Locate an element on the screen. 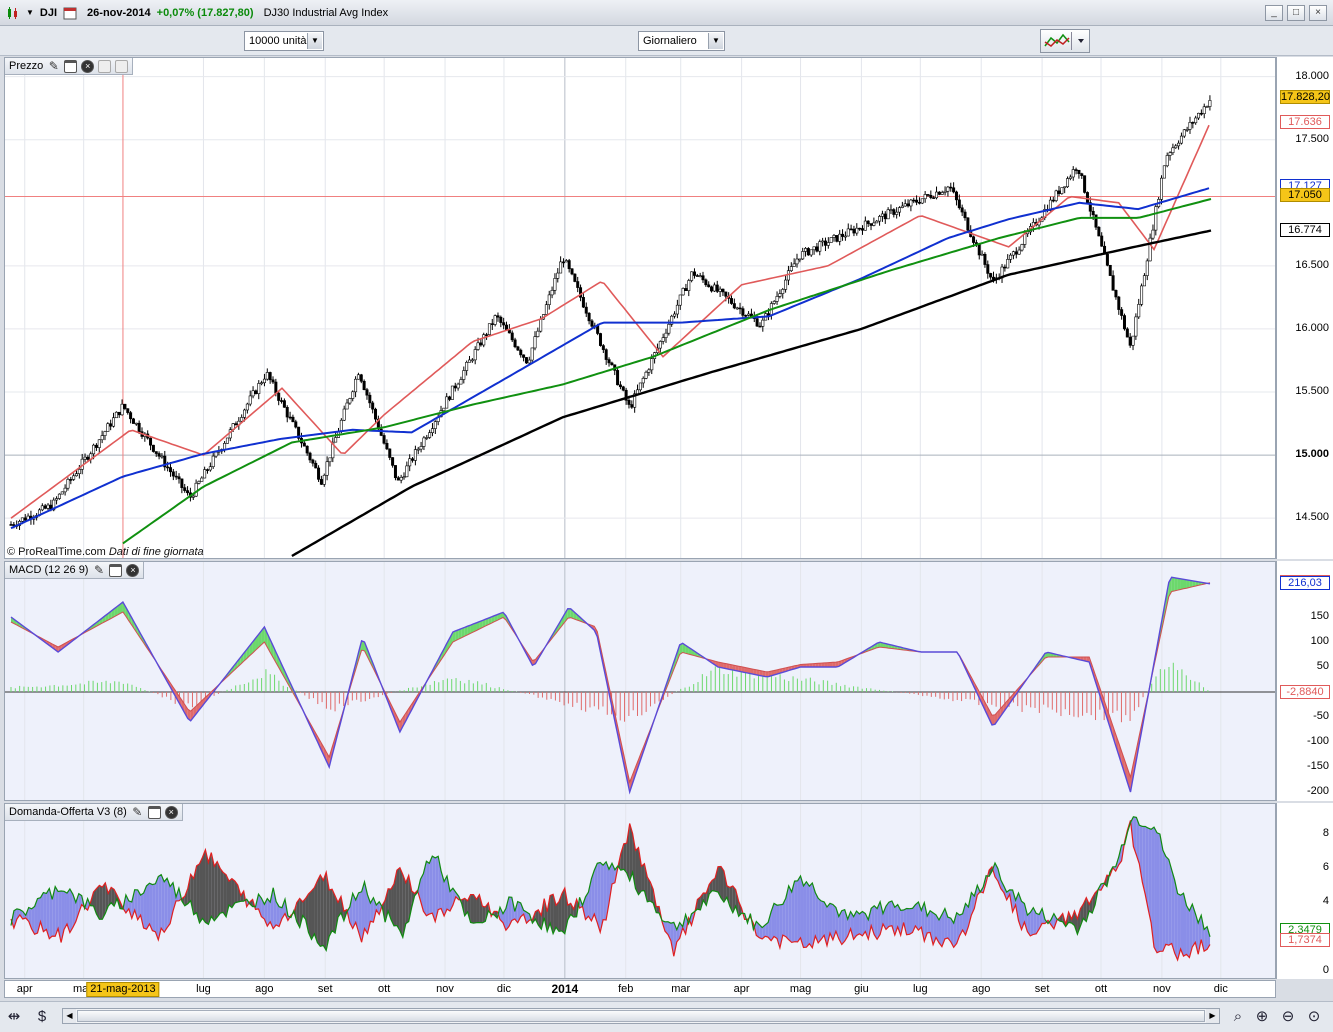 This screenshot has height=1032, width=1333. zoom-reset-icon: ⊙ is located at coordinates (1314, 1016).